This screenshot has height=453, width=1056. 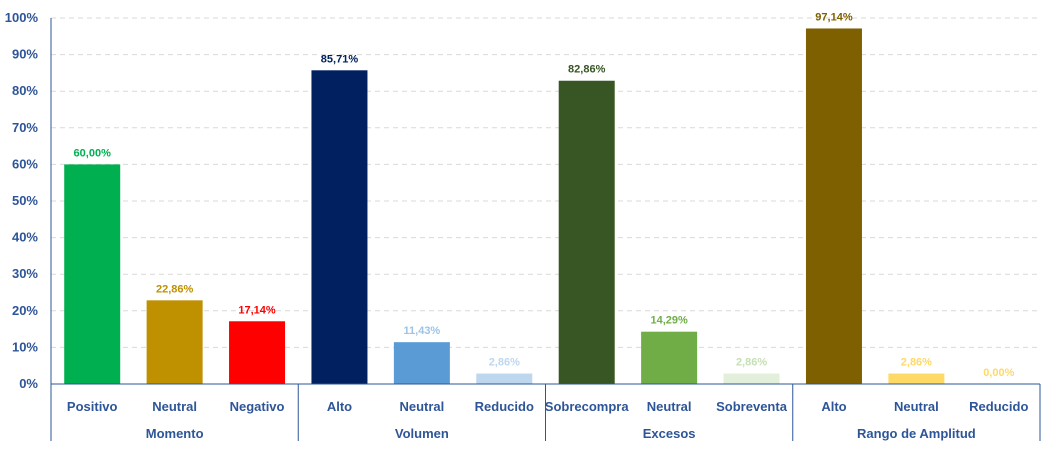 What do you see at coordinates (25, 310) in the screenshot?
I see `y-tick-label: 20%` at bounding box center [25, 310].